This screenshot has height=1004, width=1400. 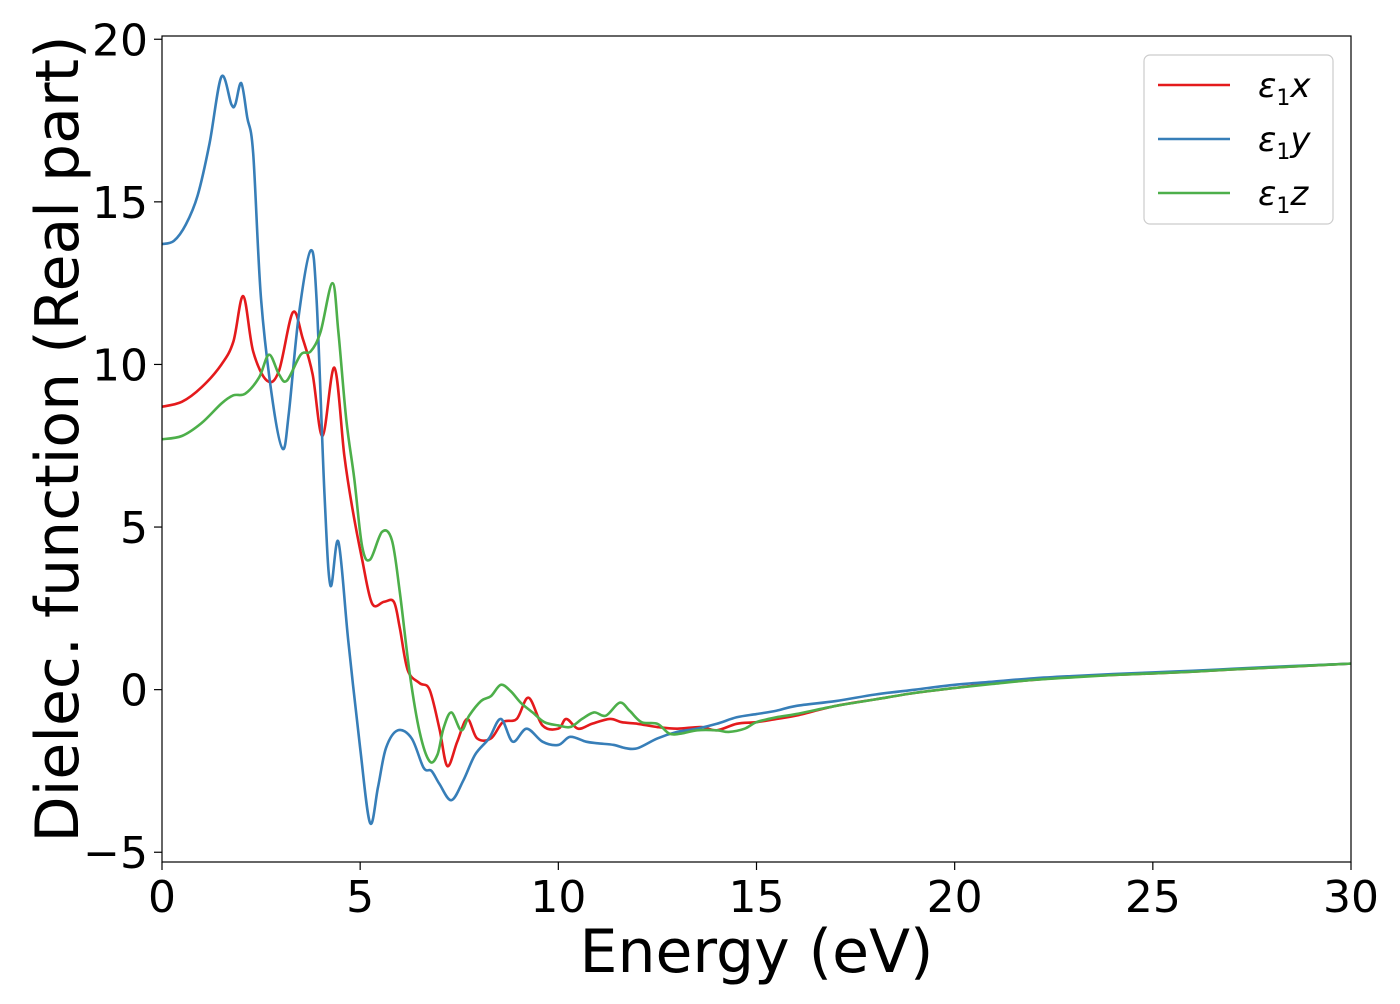 I want to click on x-tick-label: 5, so click(x=360, y=897).